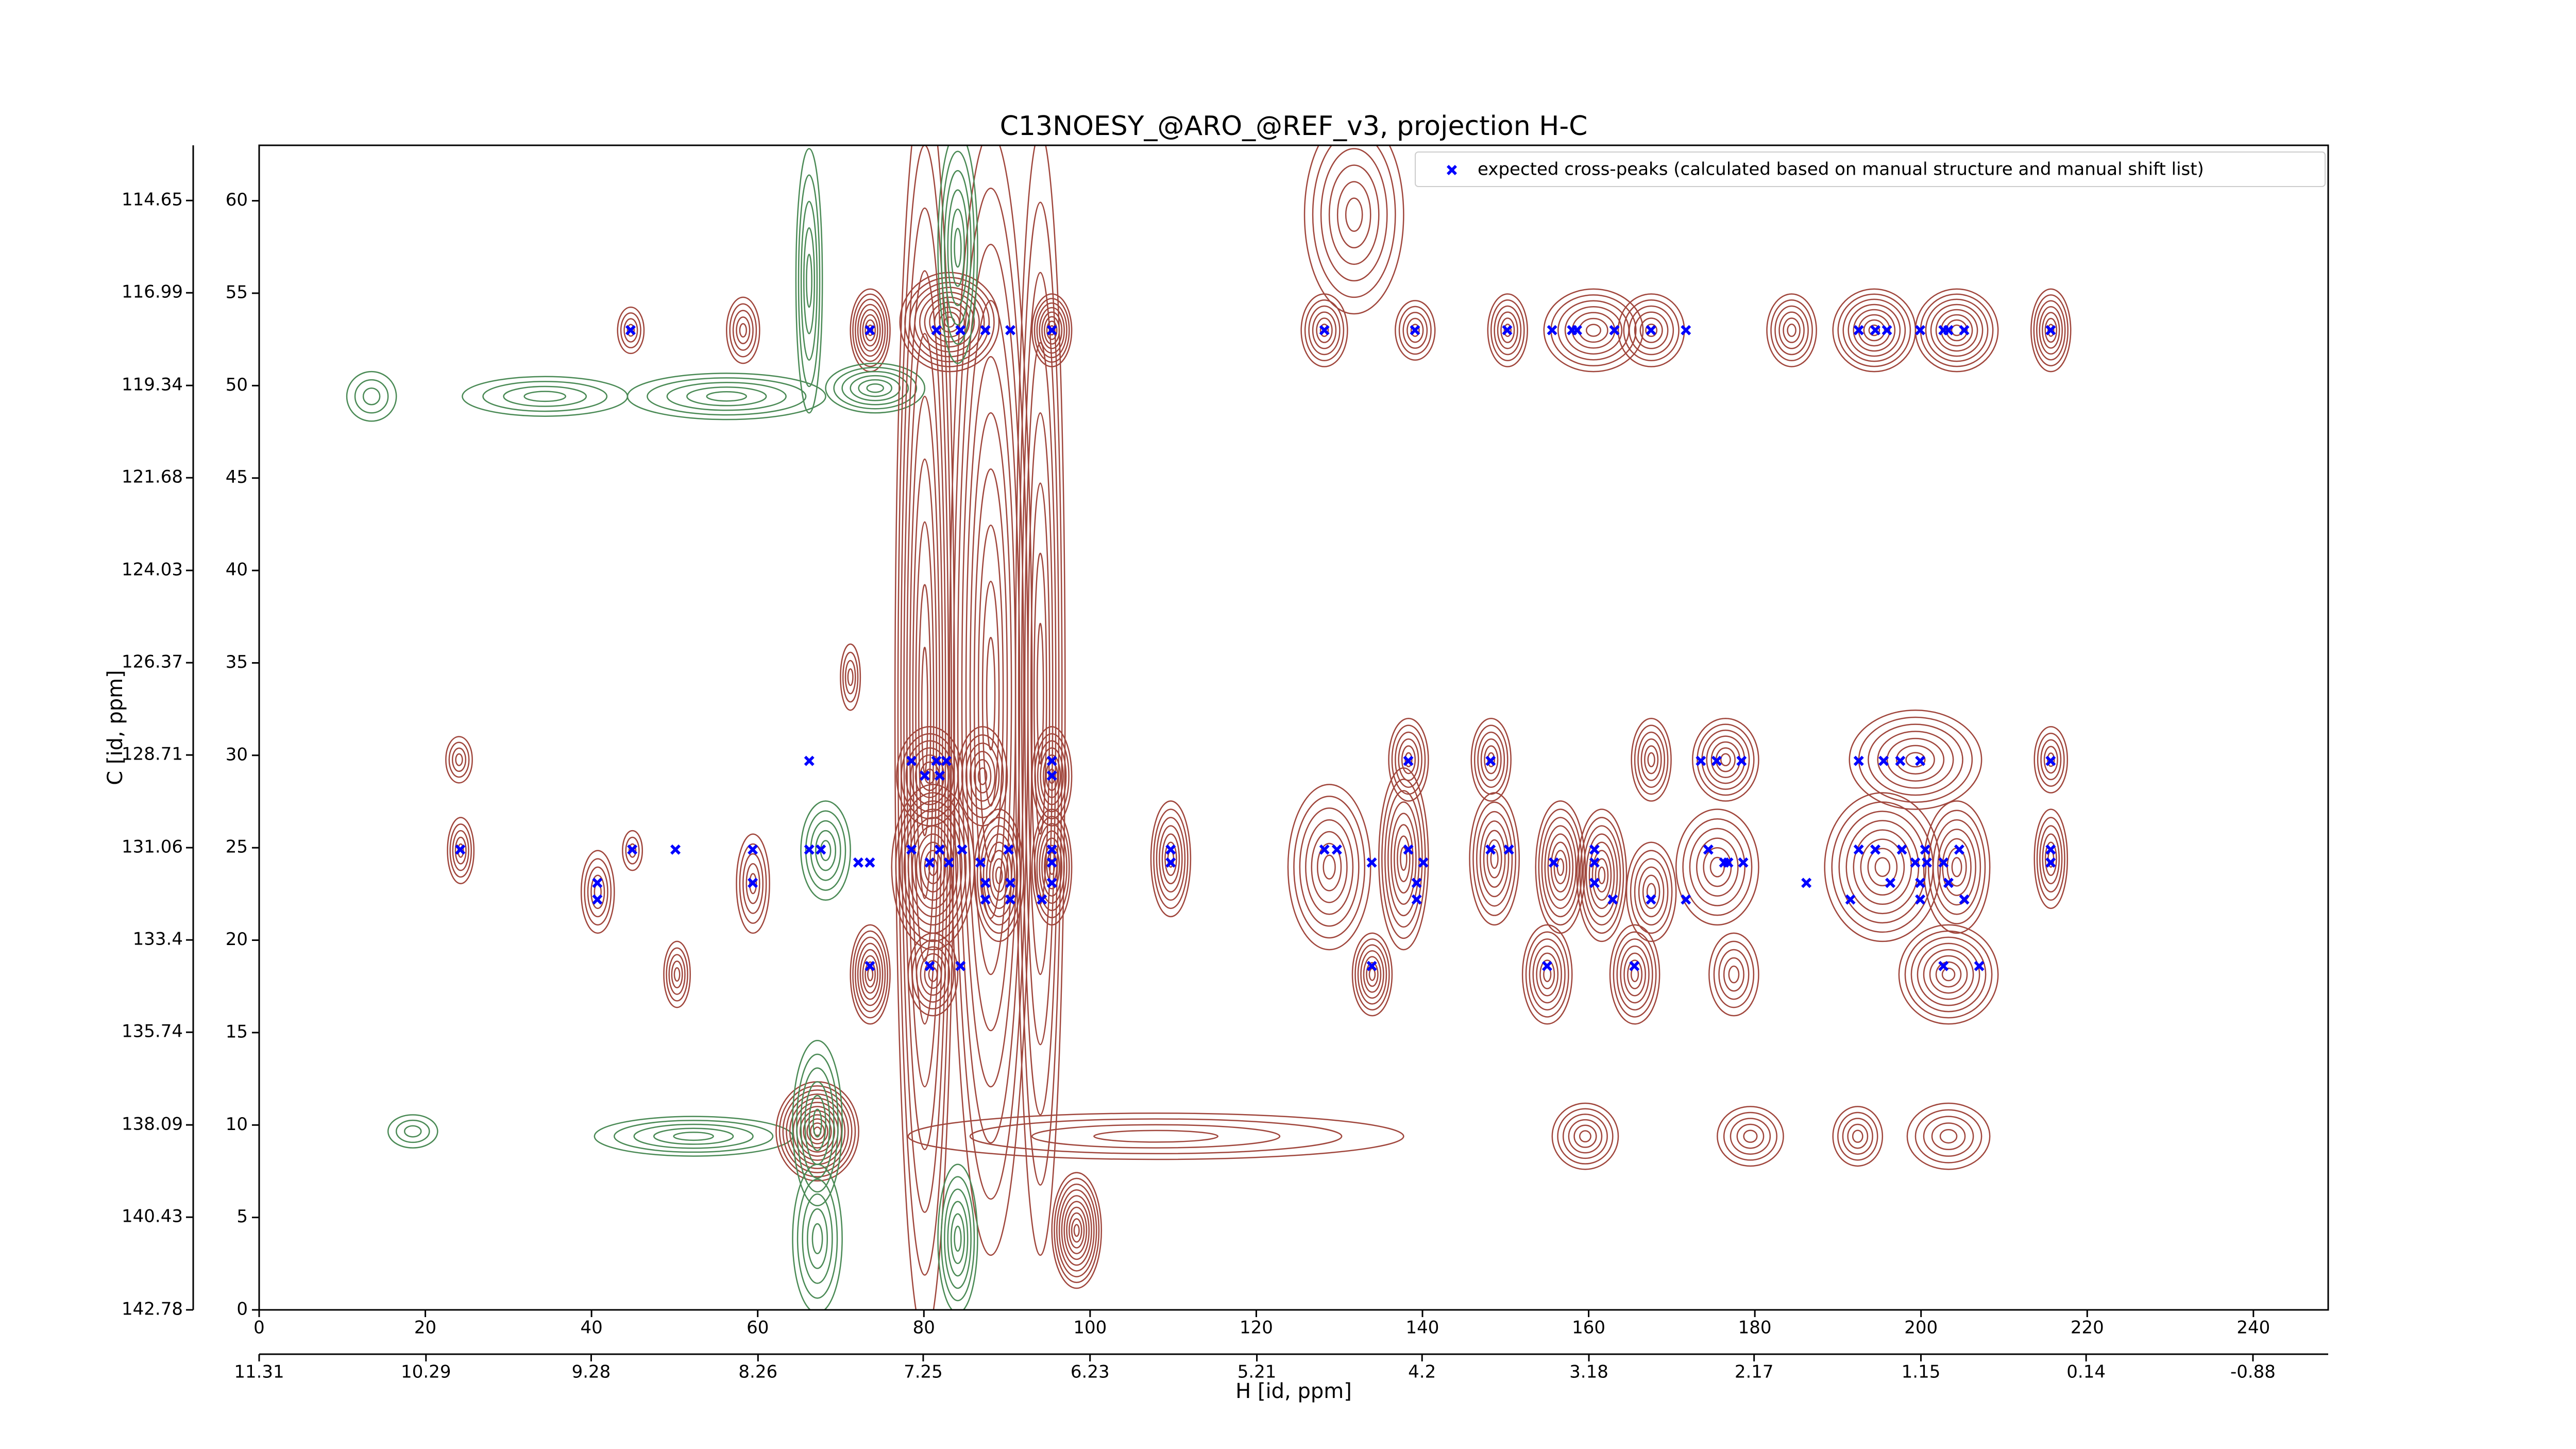 The image size is (2576, 1449). Describe the element at coordinates (923, 1372) in the screenshot. I see `x2-tick-label: 7.25` at that location.